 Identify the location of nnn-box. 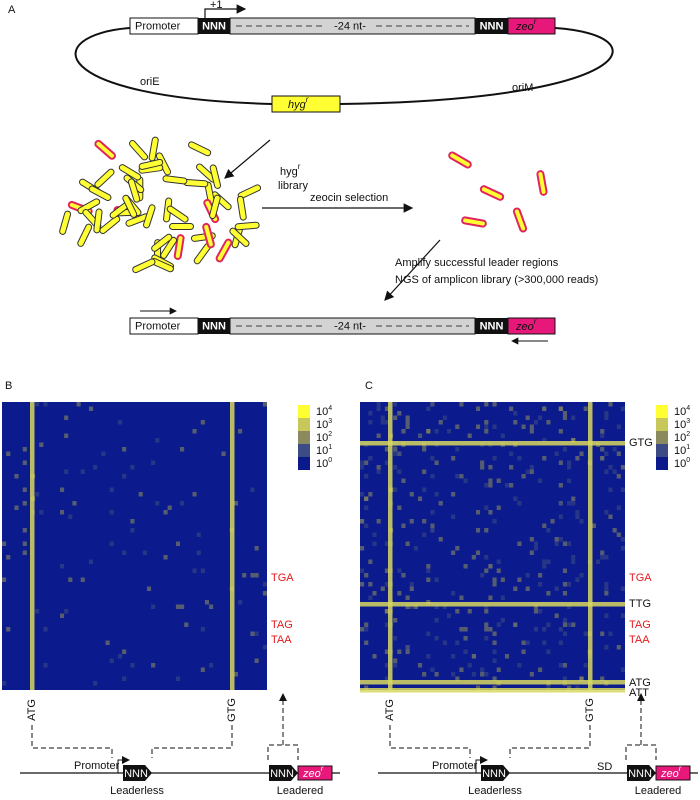
(491, 326).